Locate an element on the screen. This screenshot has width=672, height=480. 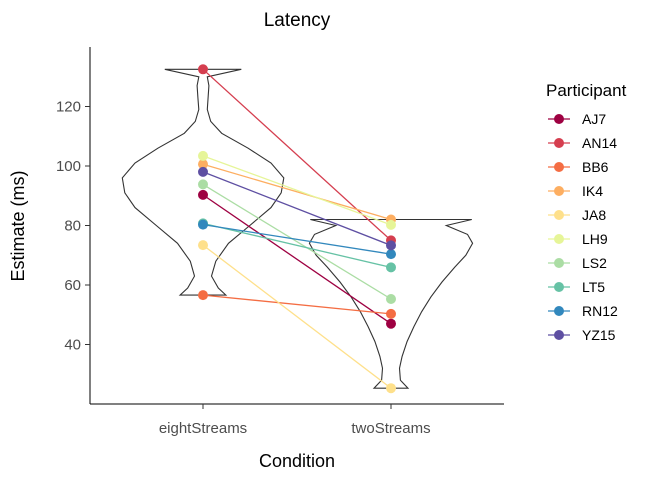
series-line-bb6 is located at coordinates (297, 304).